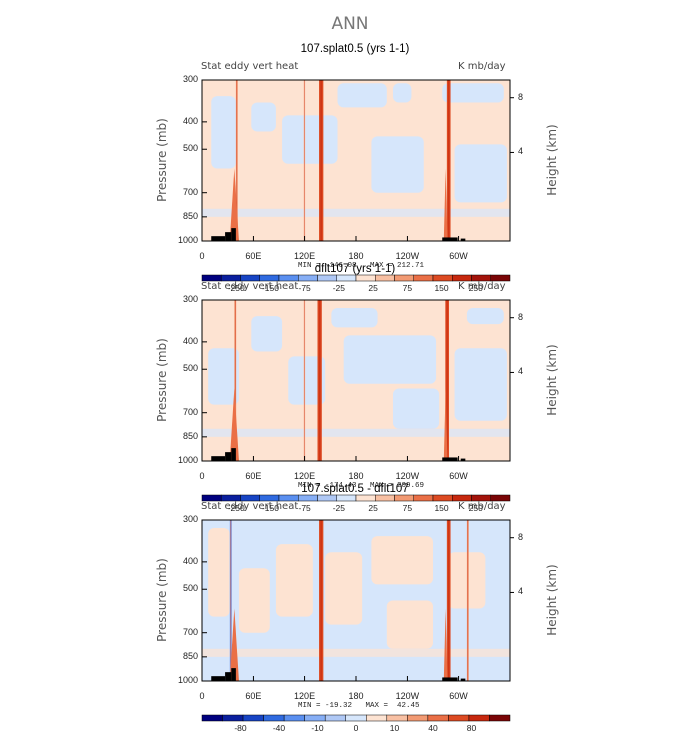  I want to click on colorbar-label: -10, so click(317, 728).